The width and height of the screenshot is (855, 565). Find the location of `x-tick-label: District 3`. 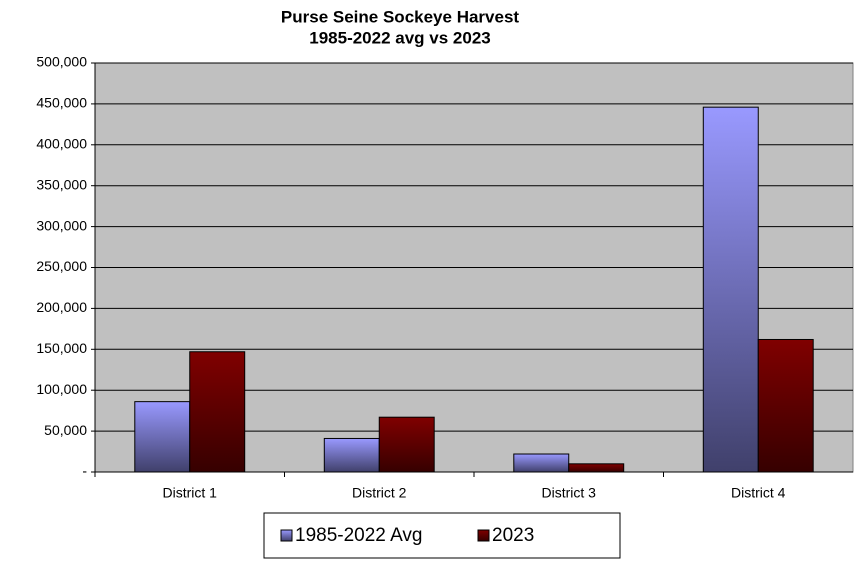

x-tick-label: District 3 is located at coordinates (569, 493).